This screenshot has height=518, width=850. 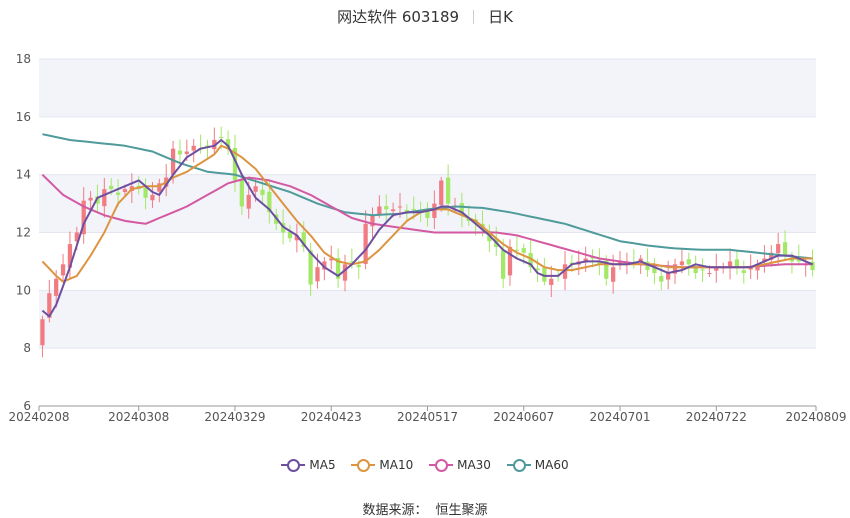 What do you see at coordinates (460, 465) in the screenshot?
I see `legend-item-ma30: MA30` at bounding box center [460, 465].